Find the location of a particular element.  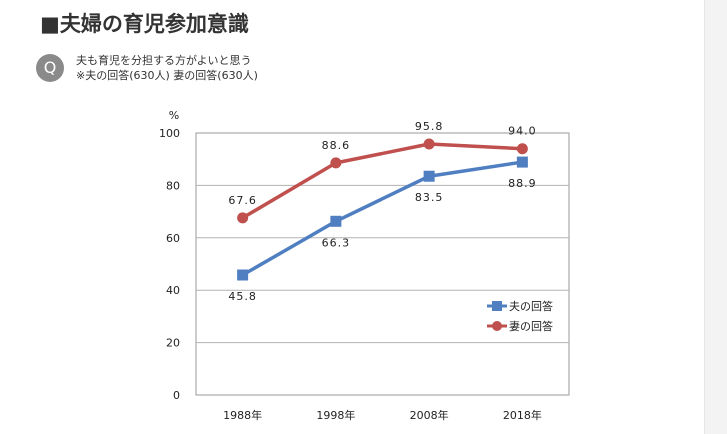

legend-item: 妻の回答 is located at coordinates (520, 326).